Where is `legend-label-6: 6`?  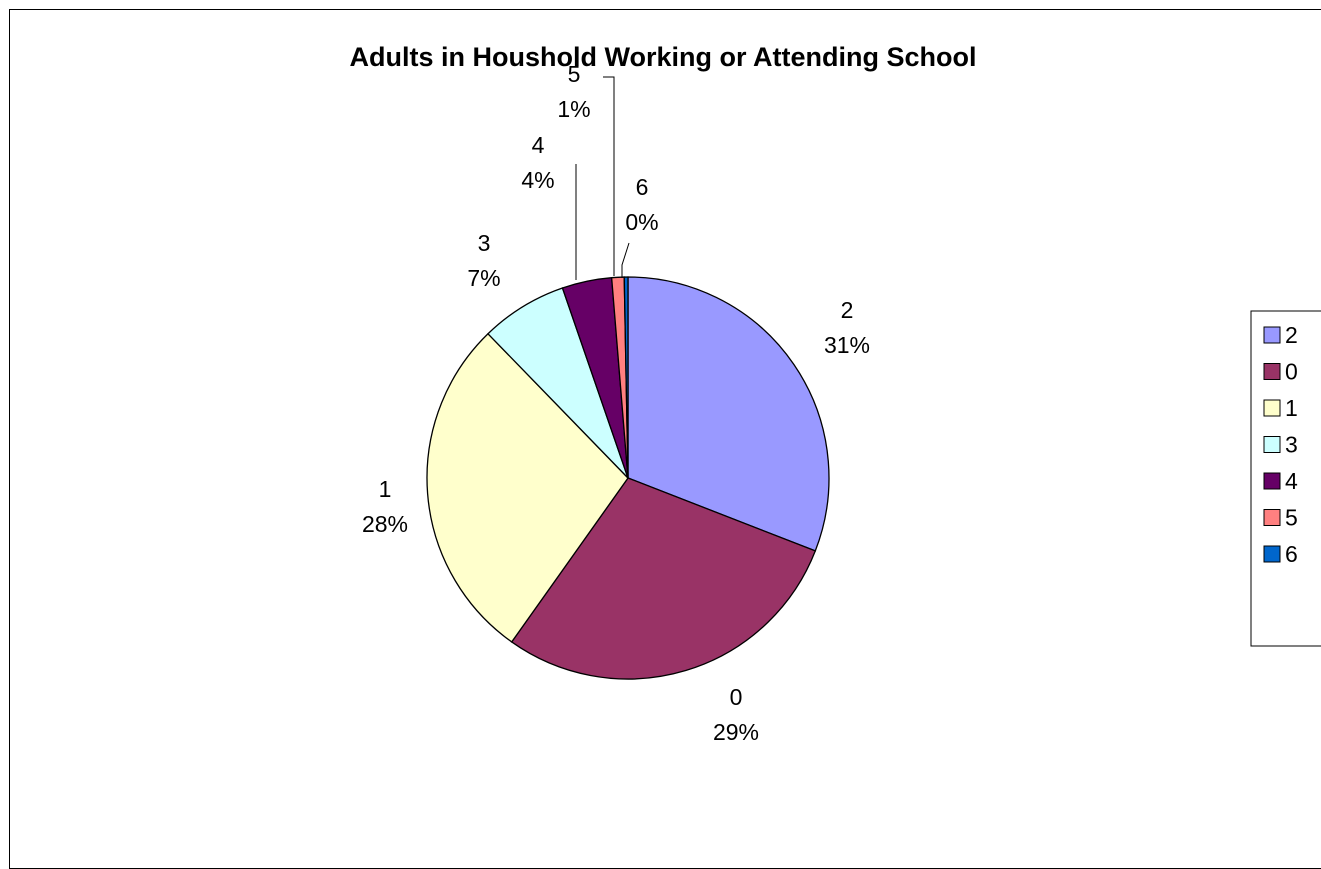 legend-label-6: 6 is located at coordinates (1291, 554).